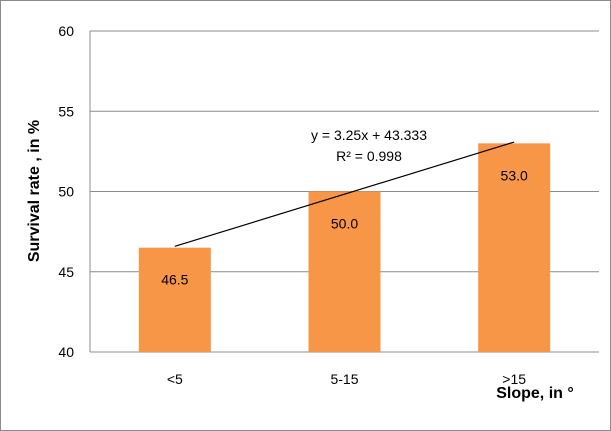 The image size is (611, 431). I want to click on y-tick-label: 40, so click(66, 352).